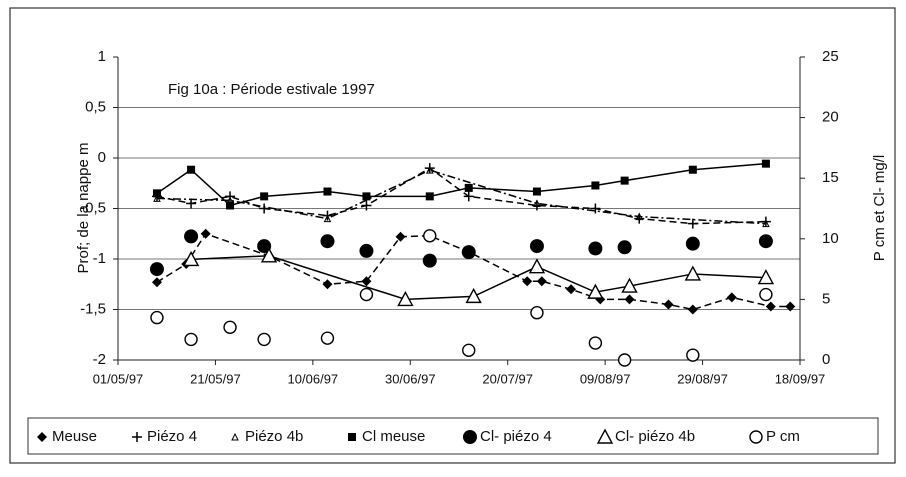 The height and width of the screenshot is (477, 906). I want to click on legend-label: Piézo 4b, so click(274, 436).